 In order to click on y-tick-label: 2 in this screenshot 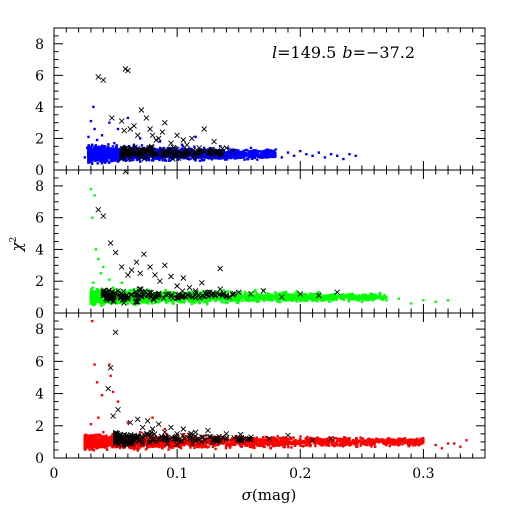, I will do `click(39, 282)`.